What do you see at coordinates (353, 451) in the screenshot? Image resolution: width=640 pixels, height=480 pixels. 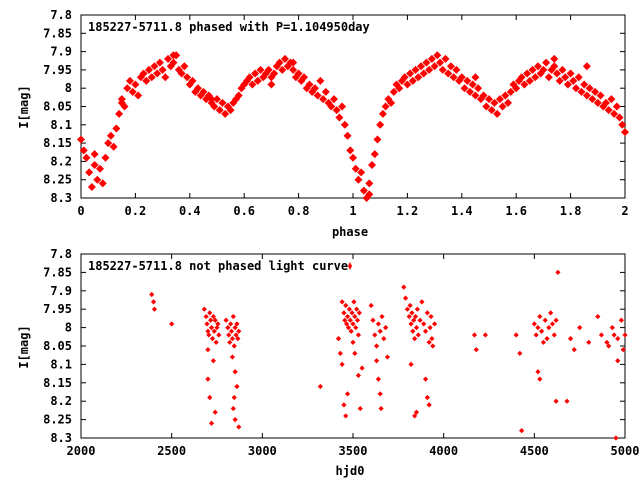 I see `x-tick-label: 3500` at bounding box center [353, 451].